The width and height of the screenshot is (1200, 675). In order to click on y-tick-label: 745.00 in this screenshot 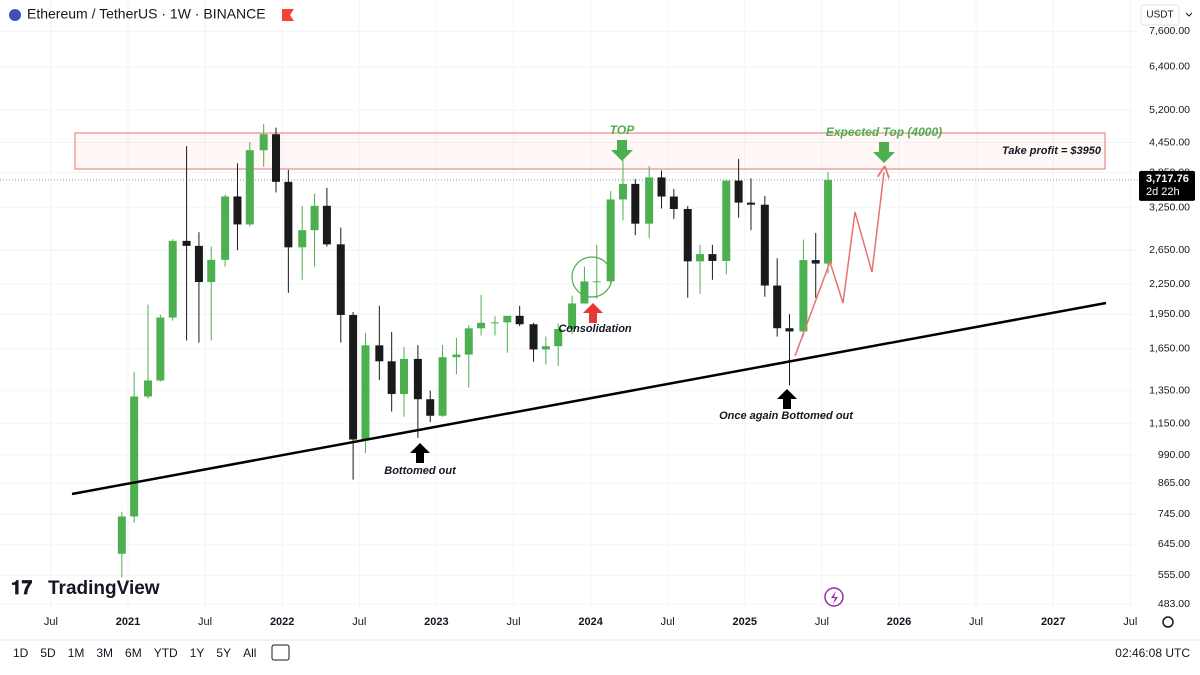, I will do `click(1174, 514)`.